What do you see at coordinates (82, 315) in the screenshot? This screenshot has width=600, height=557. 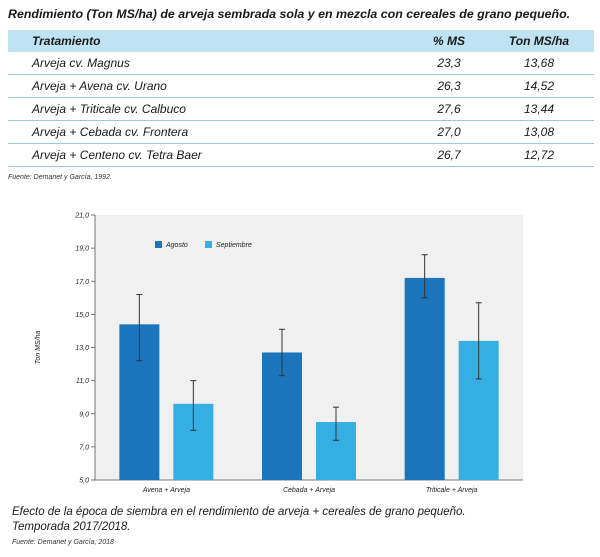 I see `y-tick-label: 15,0` at bounding box center [82, 315].